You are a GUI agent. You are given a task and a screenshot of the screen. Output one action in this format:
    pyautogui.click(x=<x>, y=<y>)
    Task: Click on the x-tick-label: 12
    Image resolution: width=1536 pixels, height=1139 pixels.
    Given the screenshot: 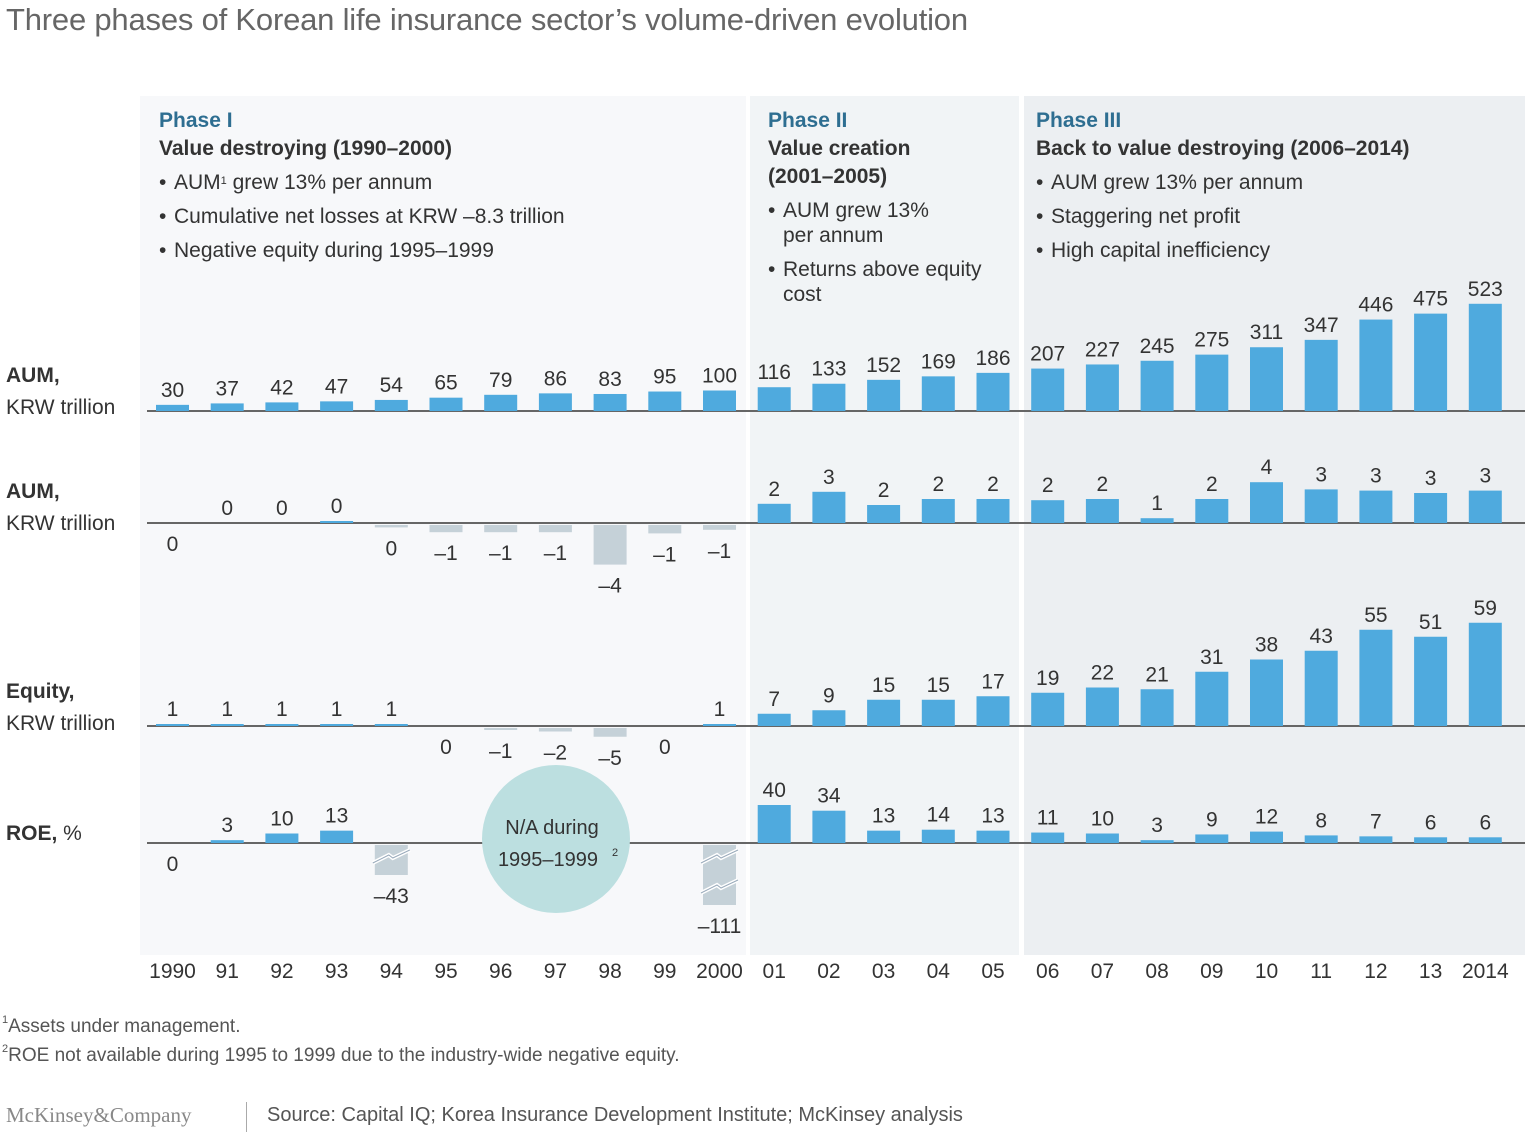 What is the action you would take?
    pyautogui.click(x=1375, y=971)
    